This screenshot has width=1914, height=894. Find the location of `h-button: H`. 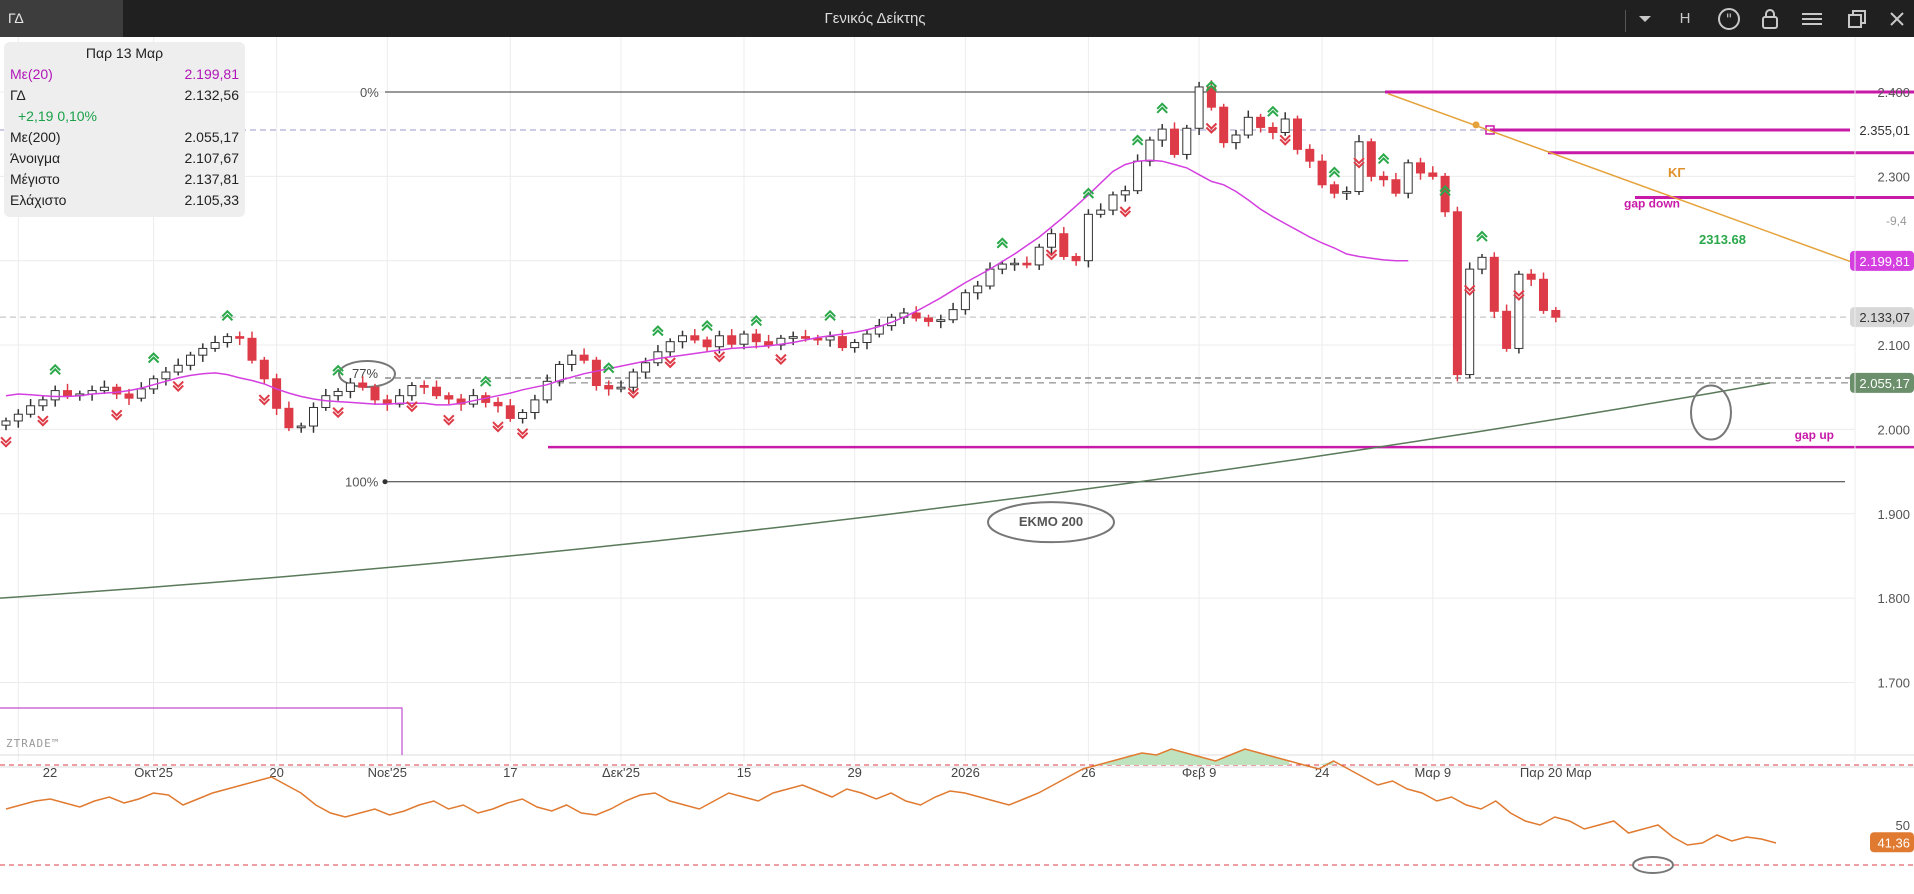

h-button: H is located at coordinates (1685, 18).